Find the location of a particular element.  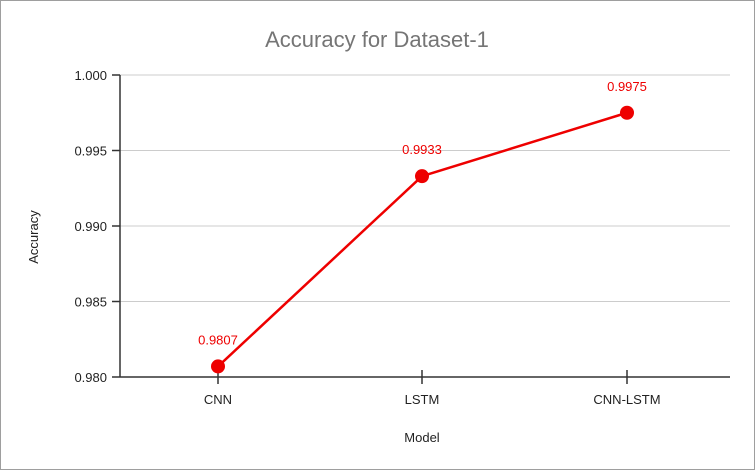

y-tick-label-4: 1.000 is located at coordinates (90, 75).